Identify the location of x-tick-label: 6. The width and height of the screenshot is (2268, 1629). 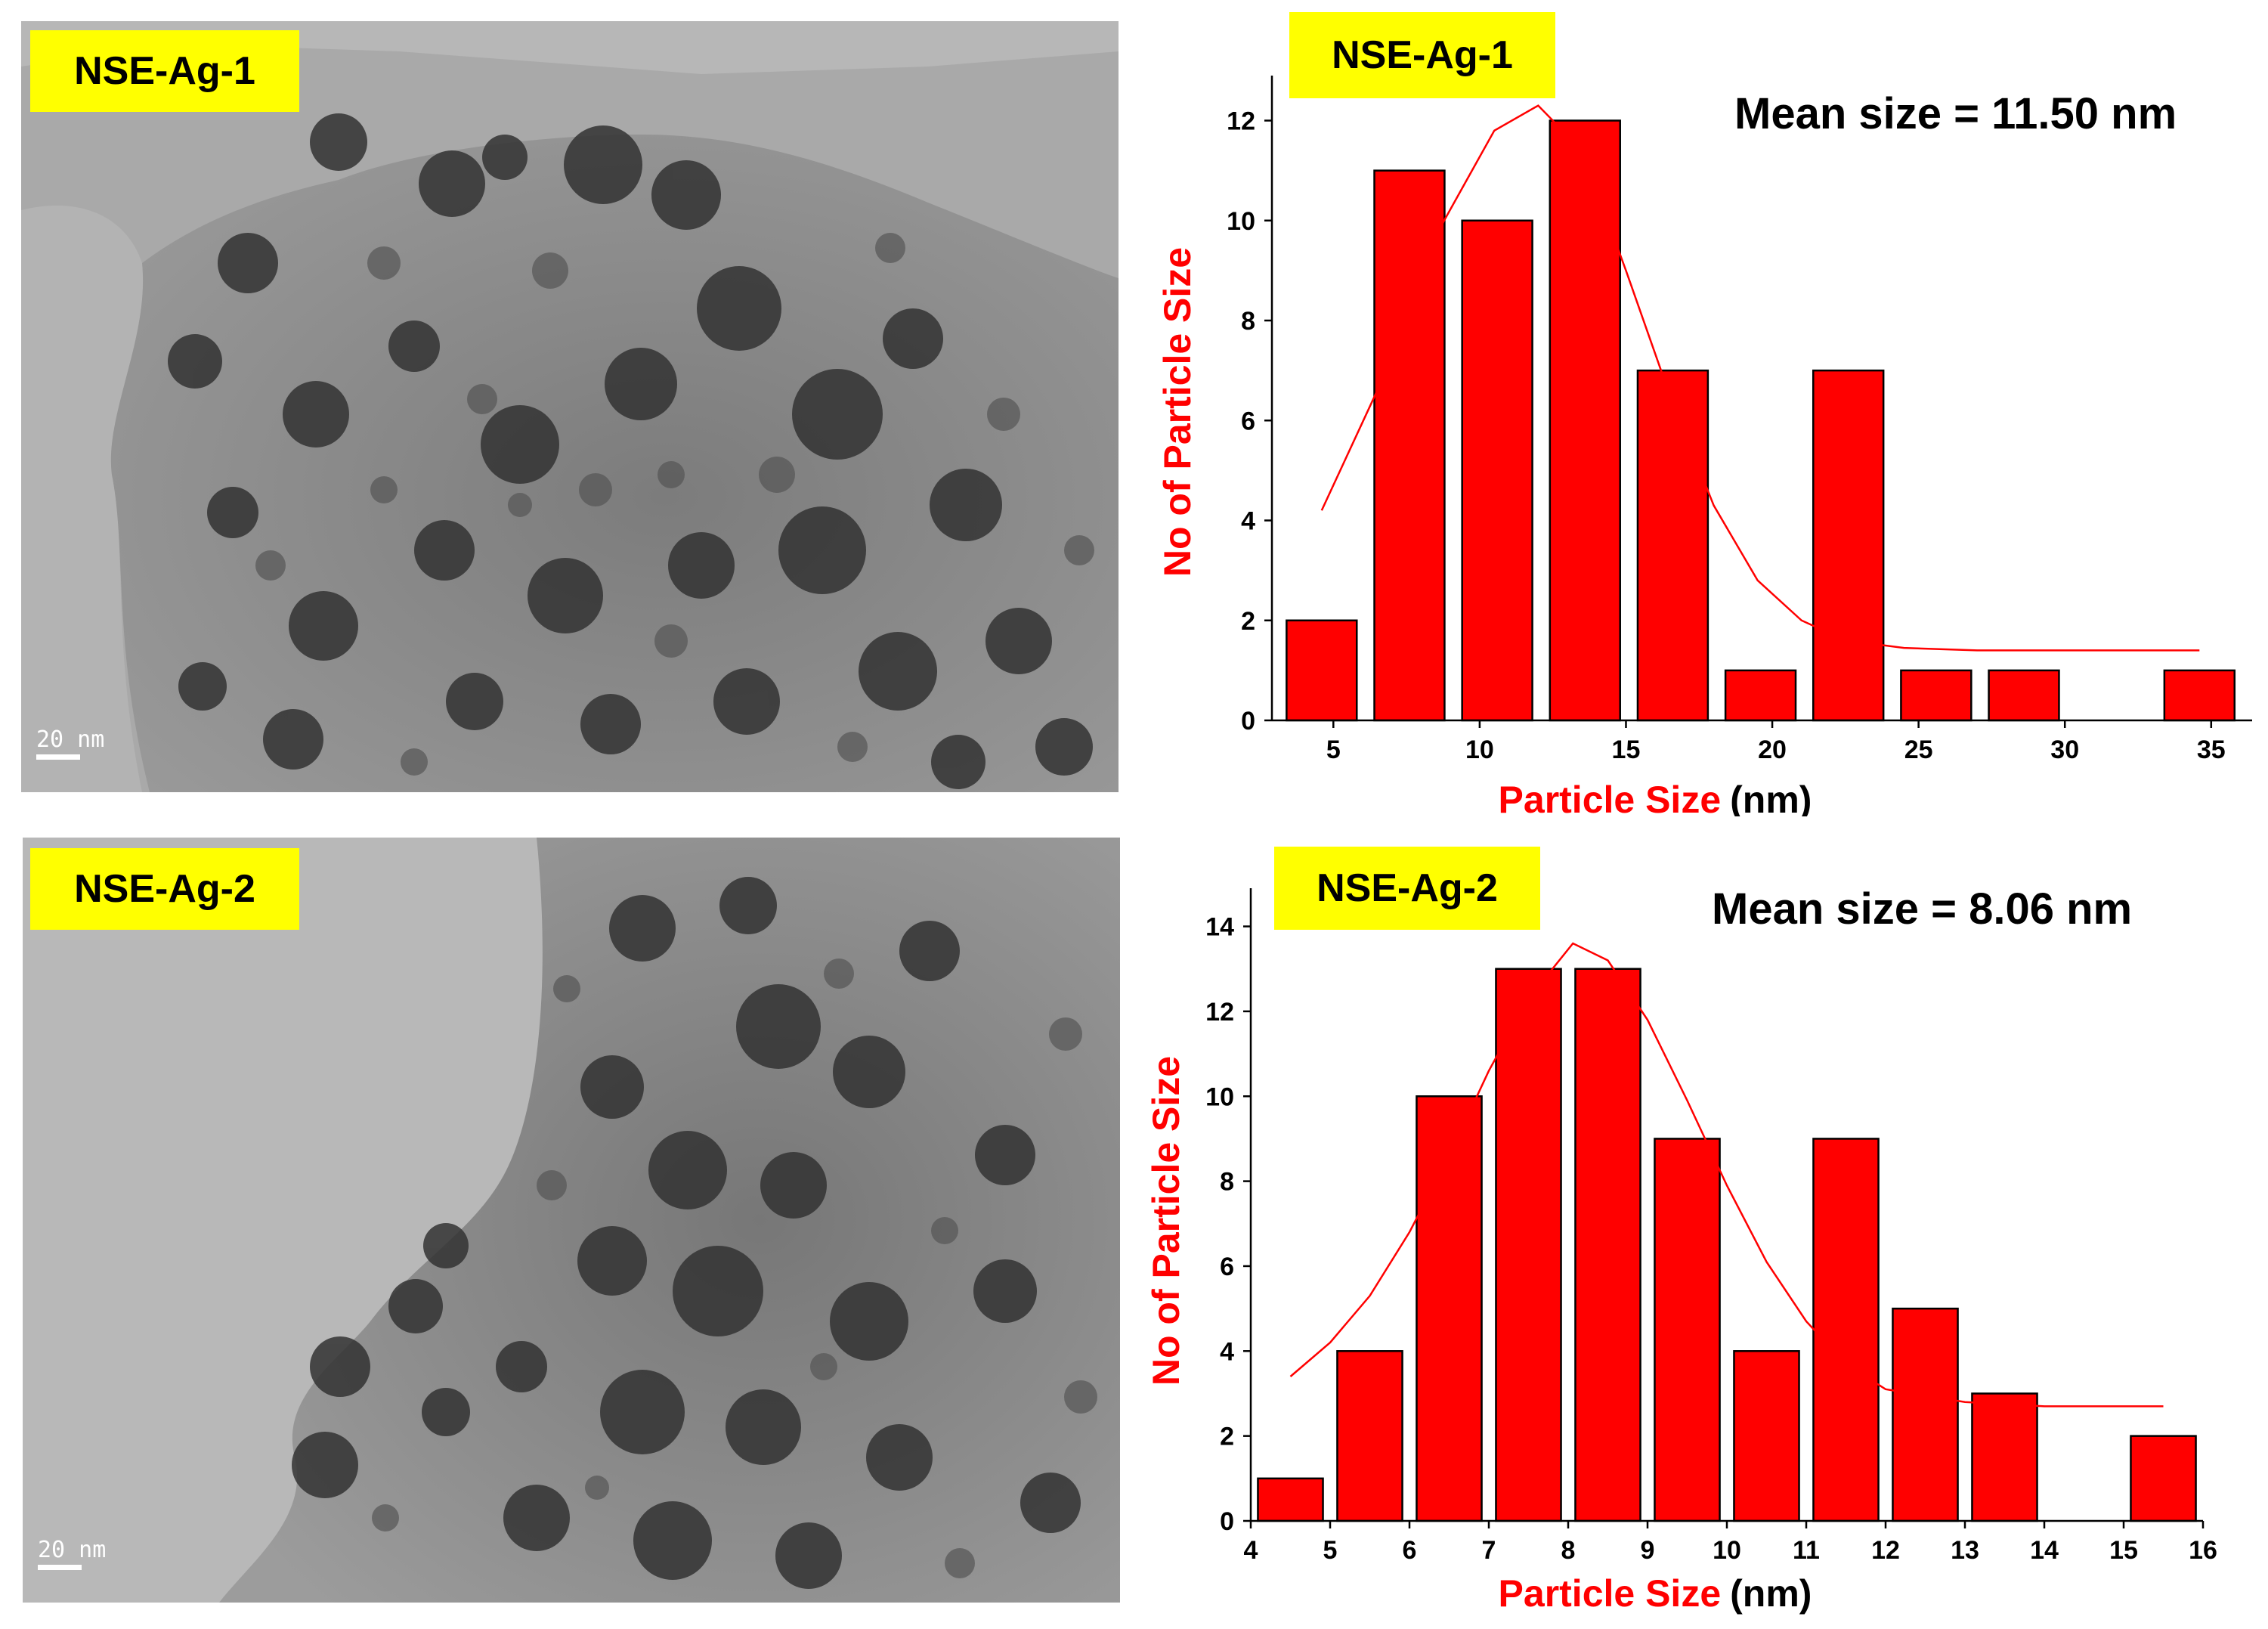
(1410, 1550).